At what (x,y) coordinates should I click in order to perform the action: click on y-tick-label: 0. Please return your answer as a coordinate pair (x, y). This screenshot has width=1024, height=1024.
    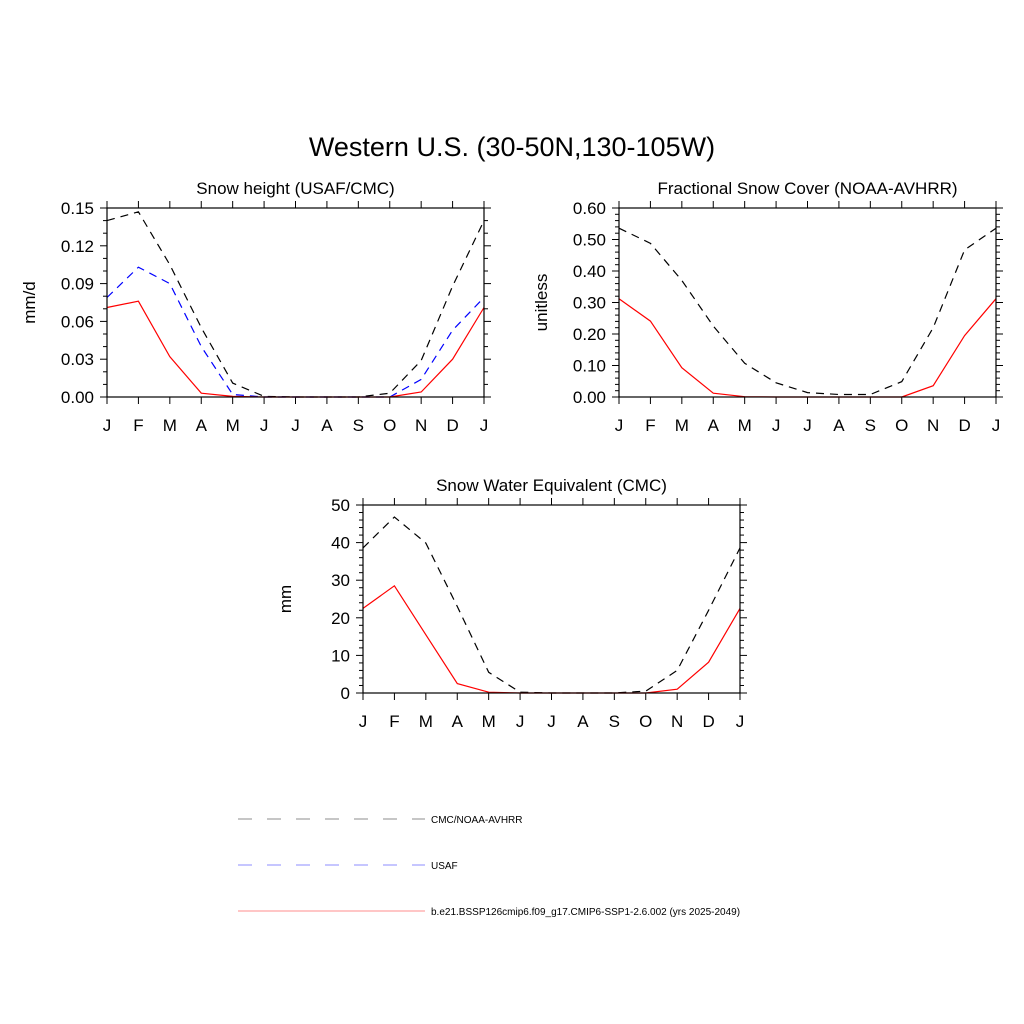
    Looking at the image, I should click on (345, 693).